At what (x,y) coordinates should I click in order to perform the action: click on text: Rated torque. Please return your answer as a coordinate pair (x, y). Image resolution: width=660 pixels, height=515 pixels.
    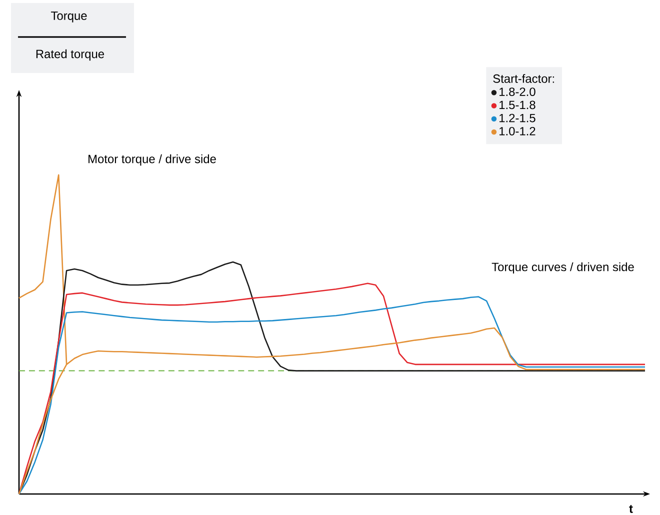
    Looking at the image, I should click on (70, 55).